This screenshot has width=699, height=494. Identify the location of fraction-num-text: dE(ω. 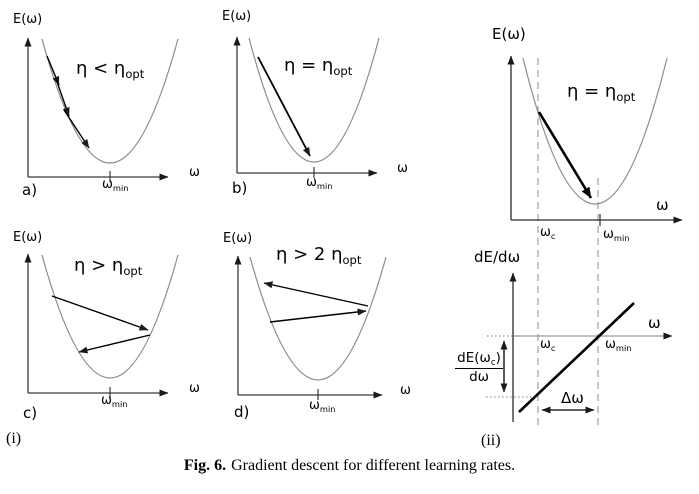
(474, 358).